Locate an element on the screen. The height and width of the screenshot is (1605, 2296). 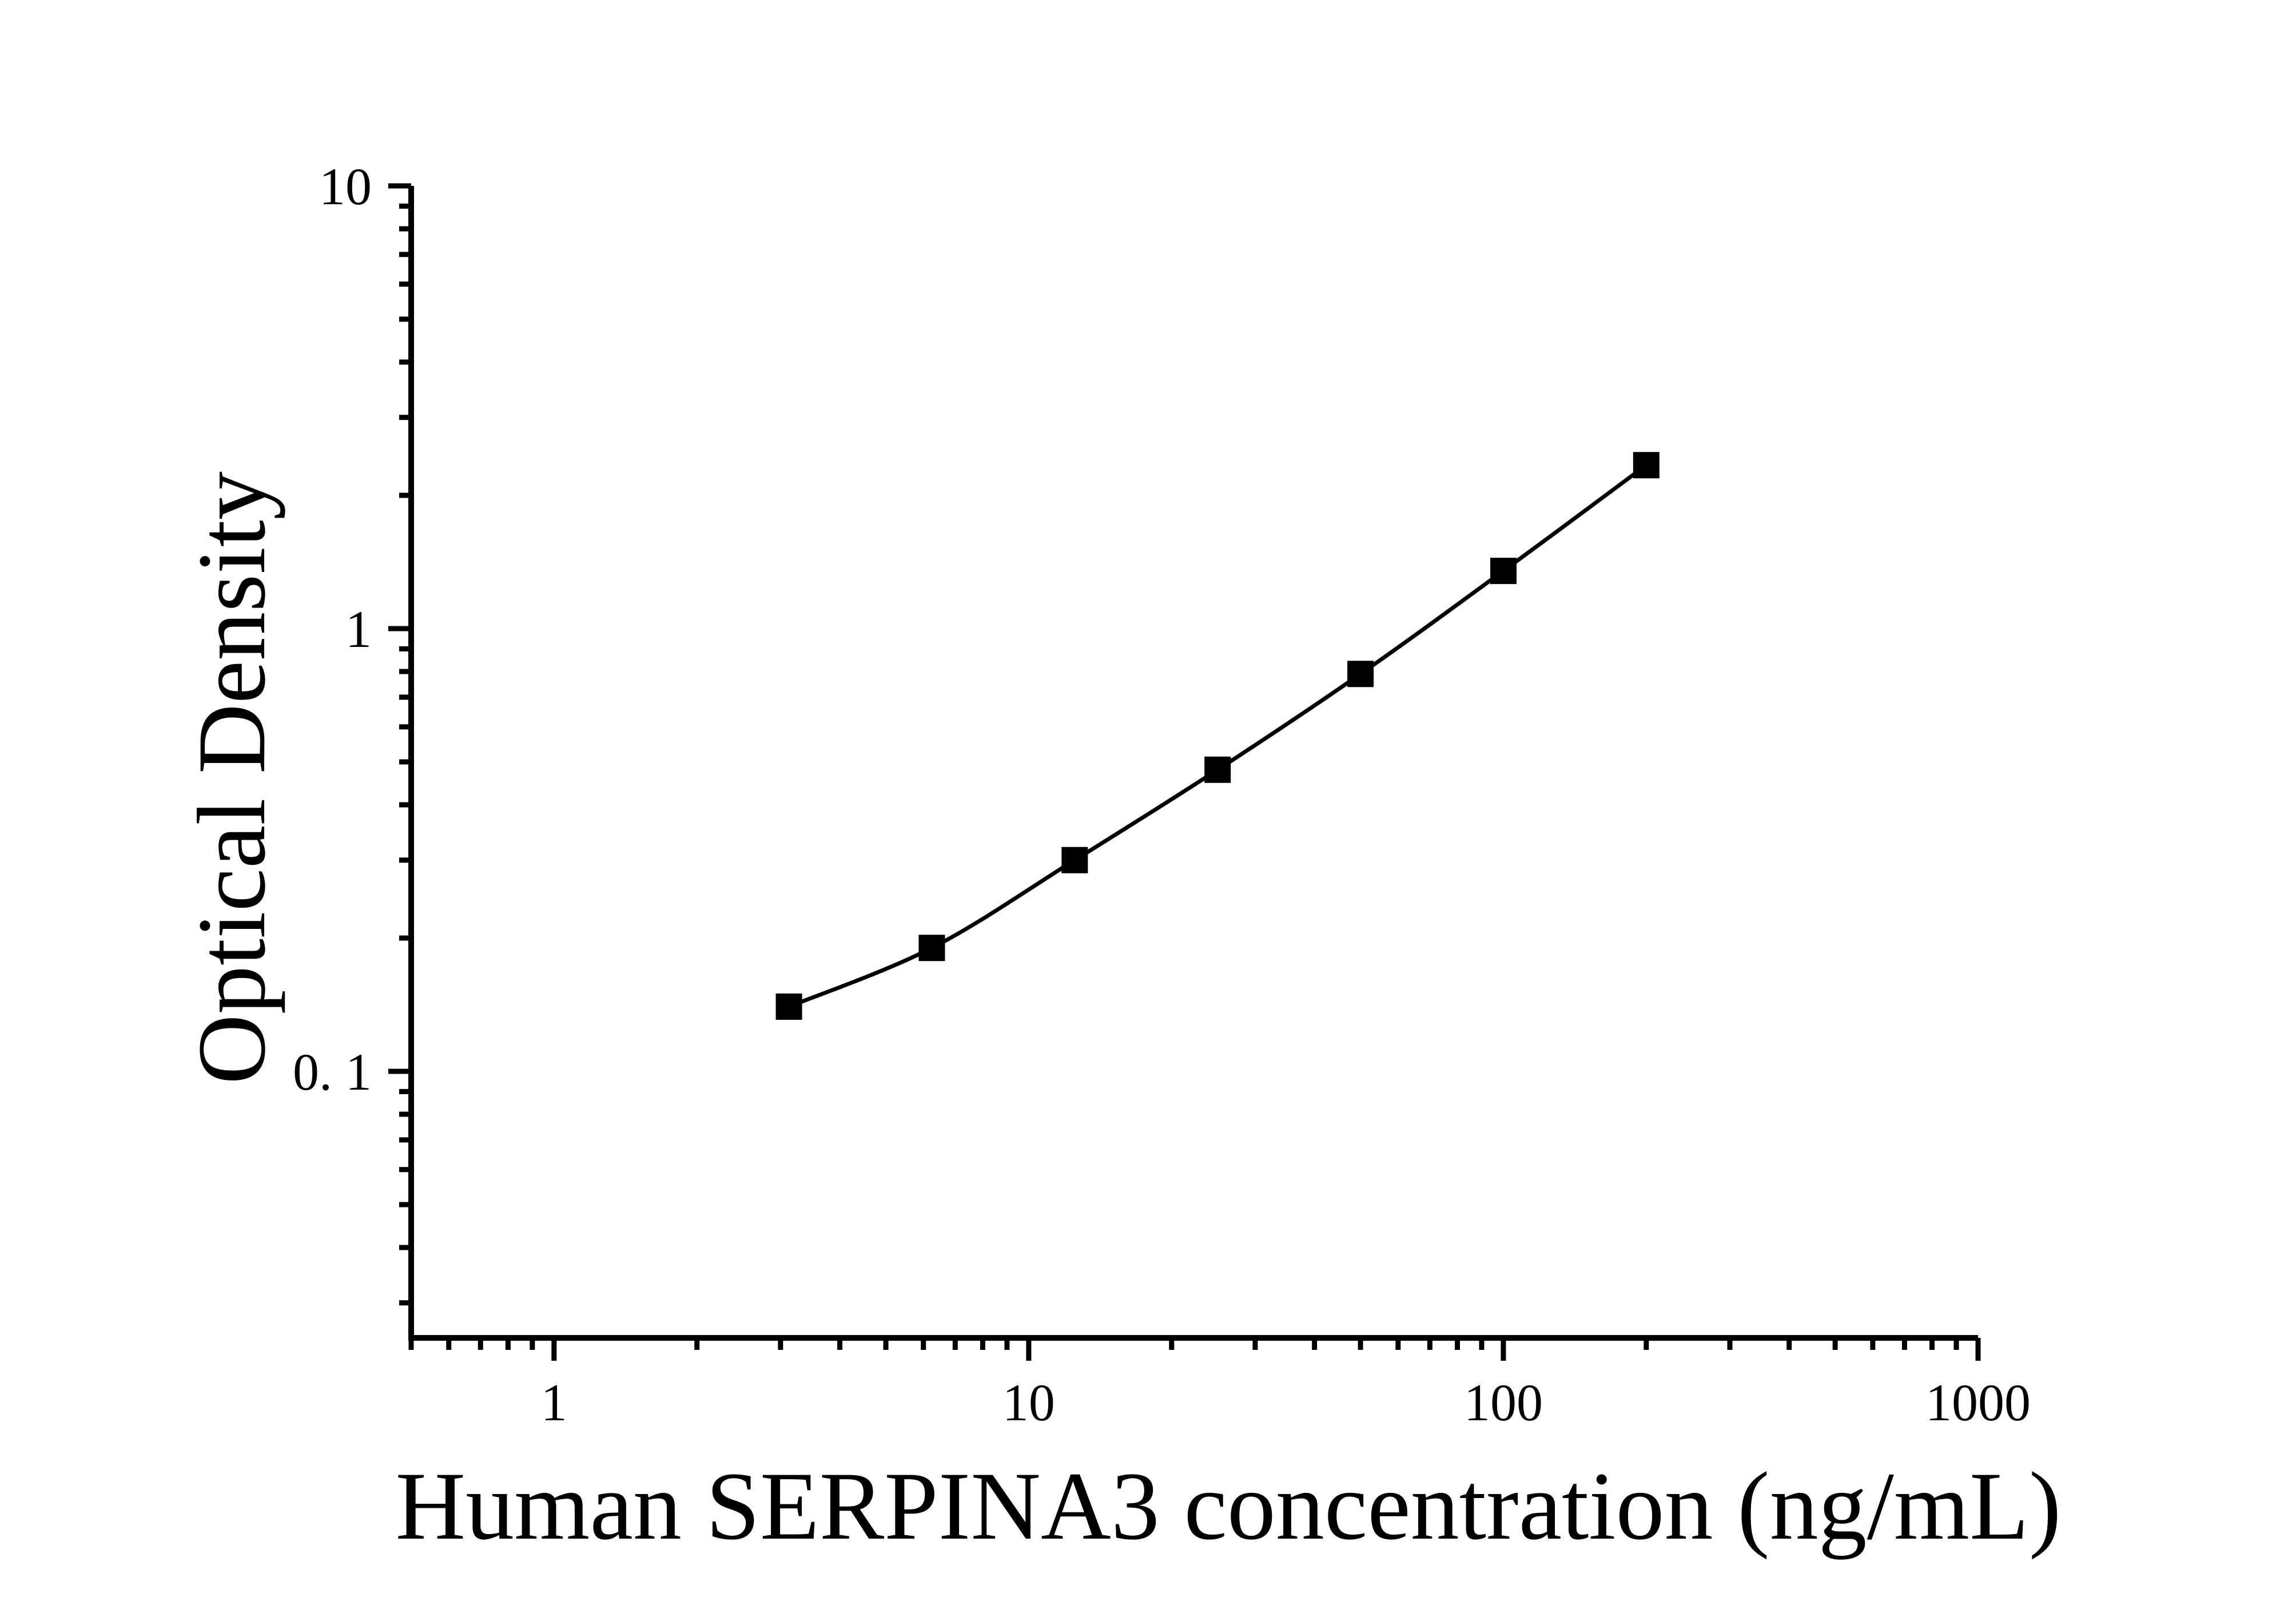
y-tick-label: 10 is located at coordinates (345, 186).